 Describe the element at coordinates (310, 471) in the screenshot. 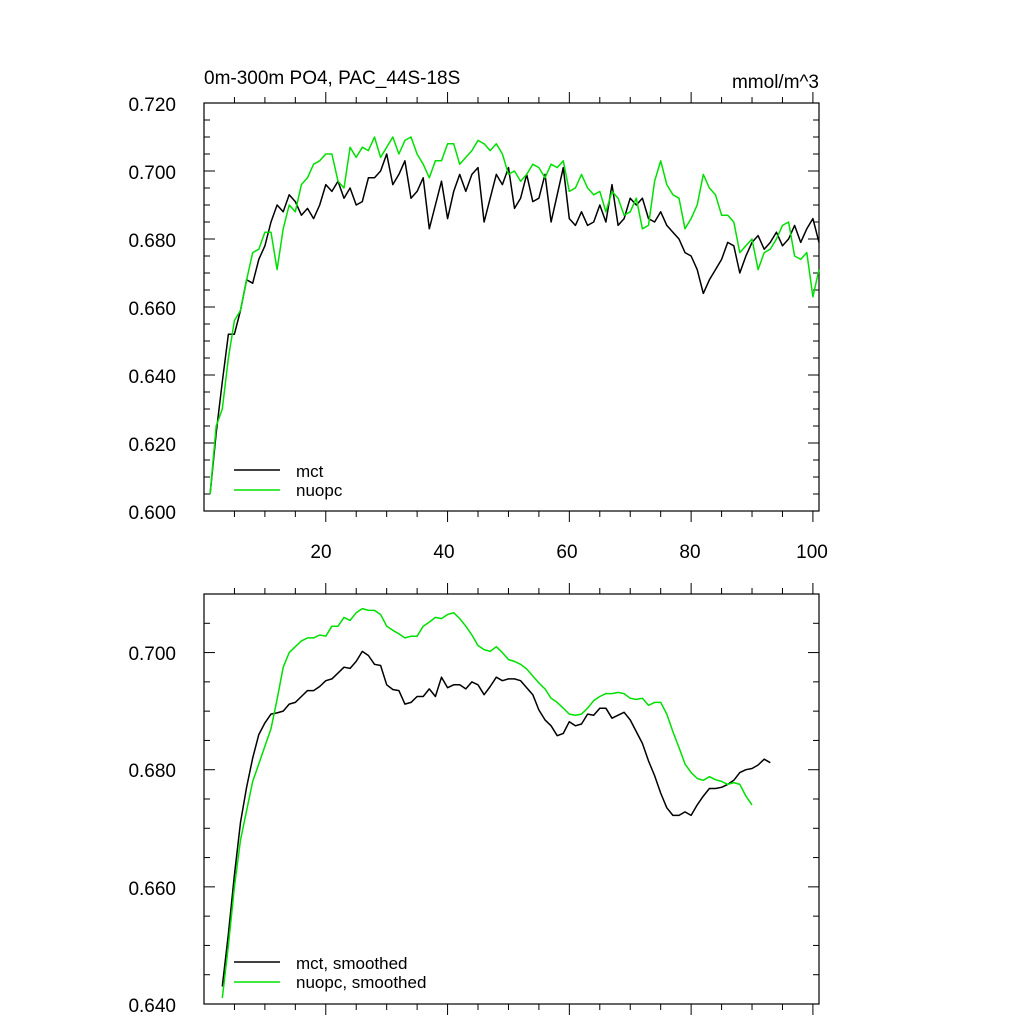

I see `legend-label-mct: mct` at that location.